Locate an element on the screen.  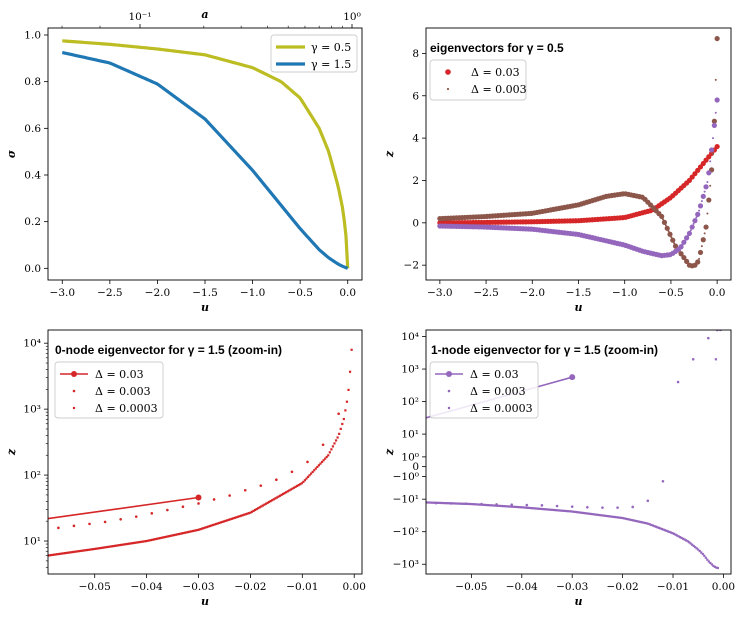
y-tick-label: 10³ is located at coordinates (410, 370).